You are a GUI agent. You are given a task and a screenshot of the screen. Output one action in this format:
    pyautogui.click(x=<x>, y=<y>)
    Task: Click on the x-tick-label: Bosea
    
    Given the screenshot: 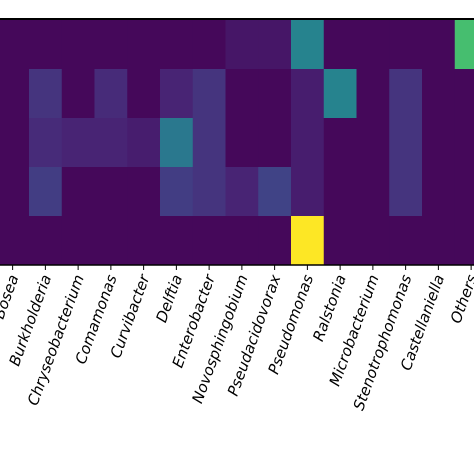 What is the action you would take?
    pyautogui.click(x=11, y=296)
    